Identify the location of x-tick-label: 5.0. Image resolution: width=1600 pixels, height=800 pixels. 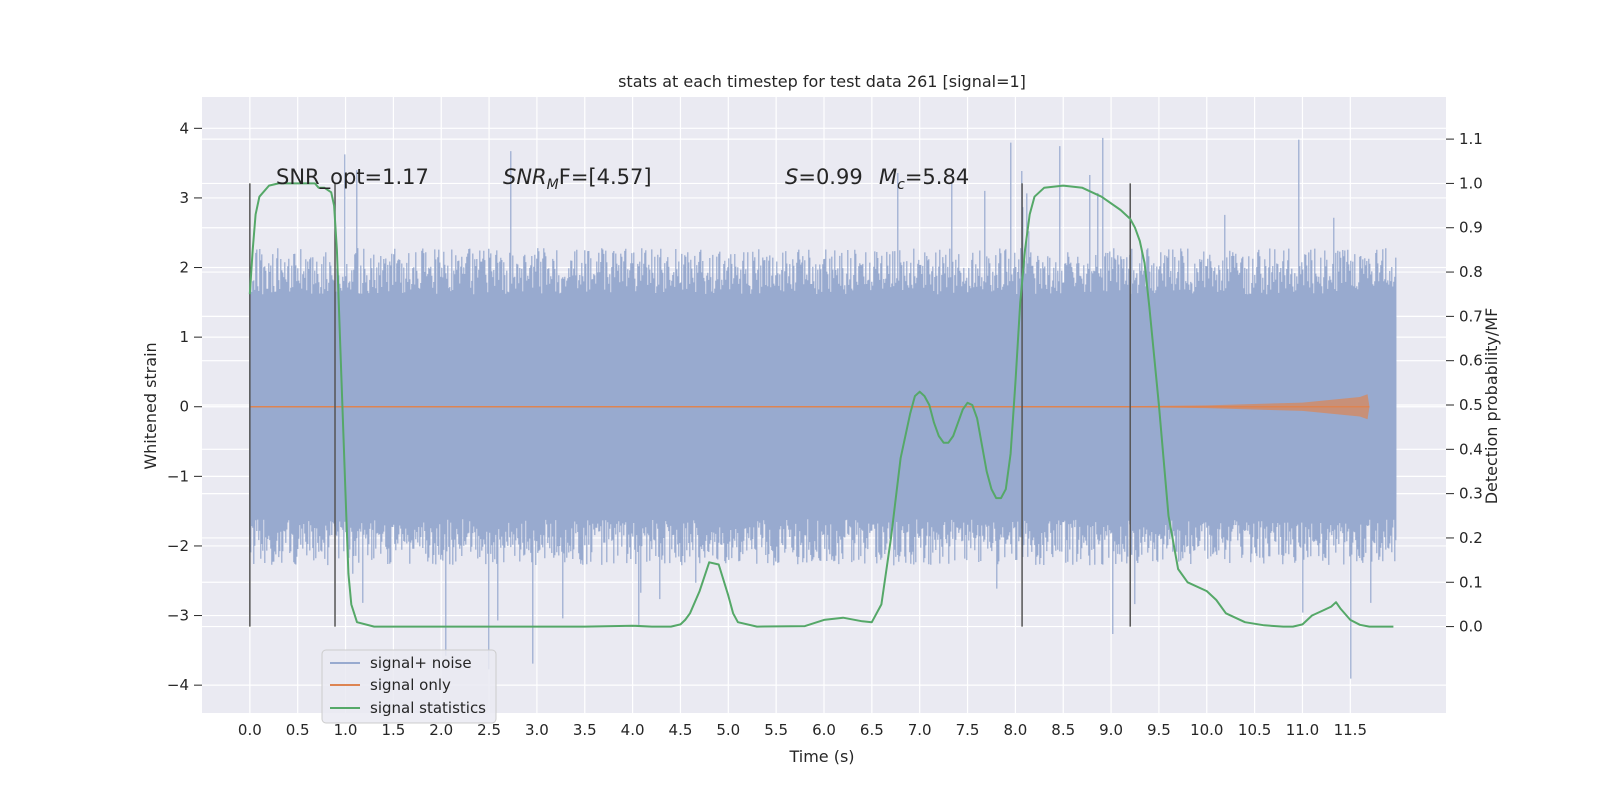
(728, 730).